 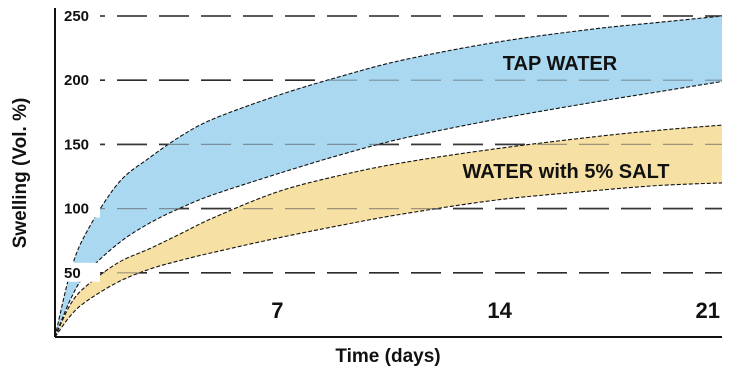 What do you see at coordinates (560, 64) in the screenshot?
I see `legend-label-tap-water: TAP WATER` at bounding box center [560, 64].